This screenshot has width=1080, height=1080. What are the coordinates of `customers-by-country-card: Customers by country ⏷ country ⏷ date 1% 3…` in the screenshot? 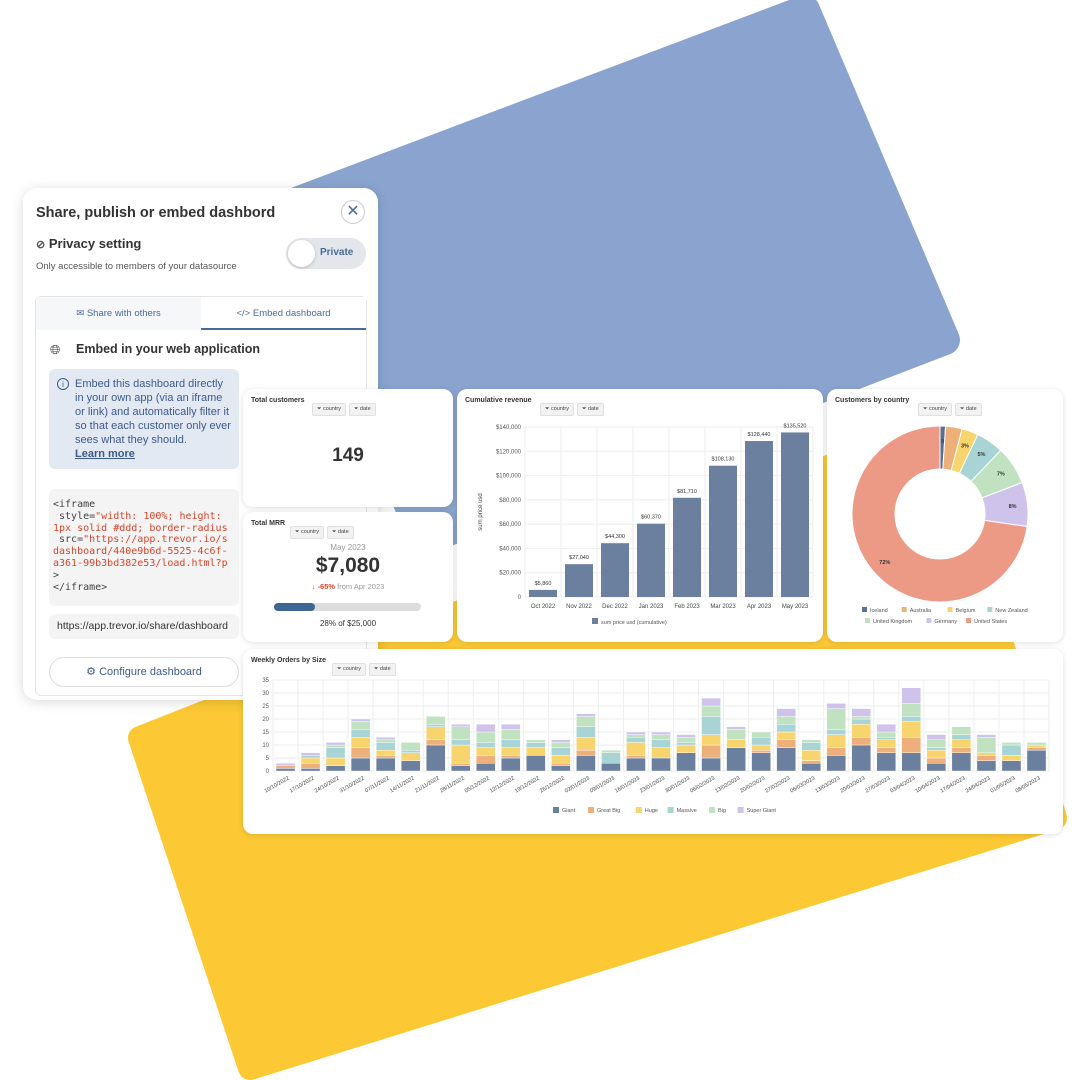 It's located at (945, 515).